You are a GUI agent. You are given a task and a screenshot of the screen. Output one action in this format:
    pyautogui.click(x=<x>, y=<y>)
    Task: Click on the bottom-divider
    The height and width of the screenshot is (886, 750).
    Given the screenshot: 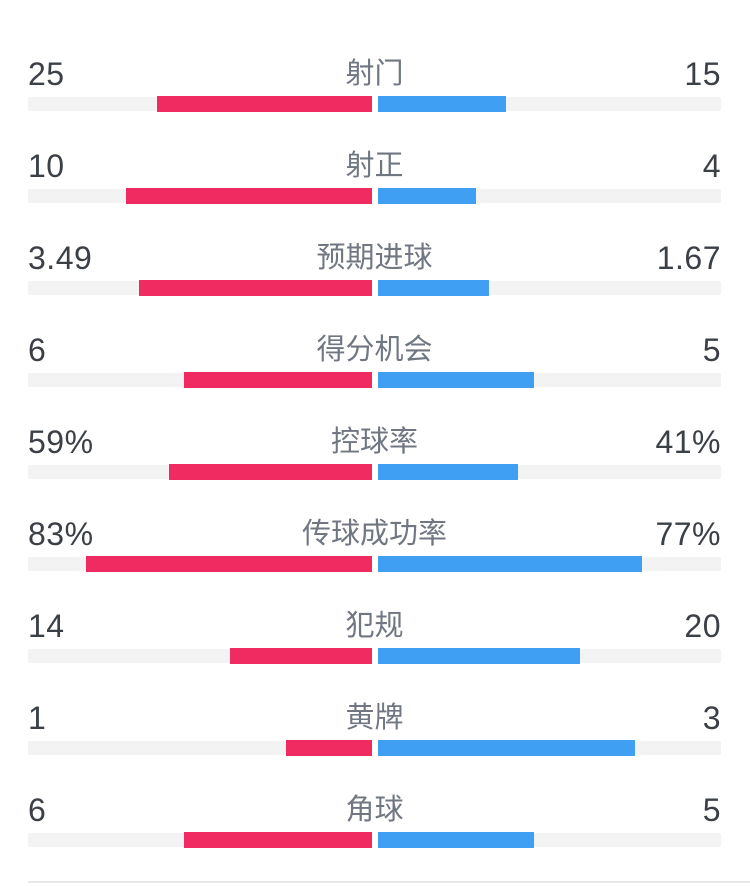 What is the action you would take?
    pyautogui.click(x=389, y=882)
    